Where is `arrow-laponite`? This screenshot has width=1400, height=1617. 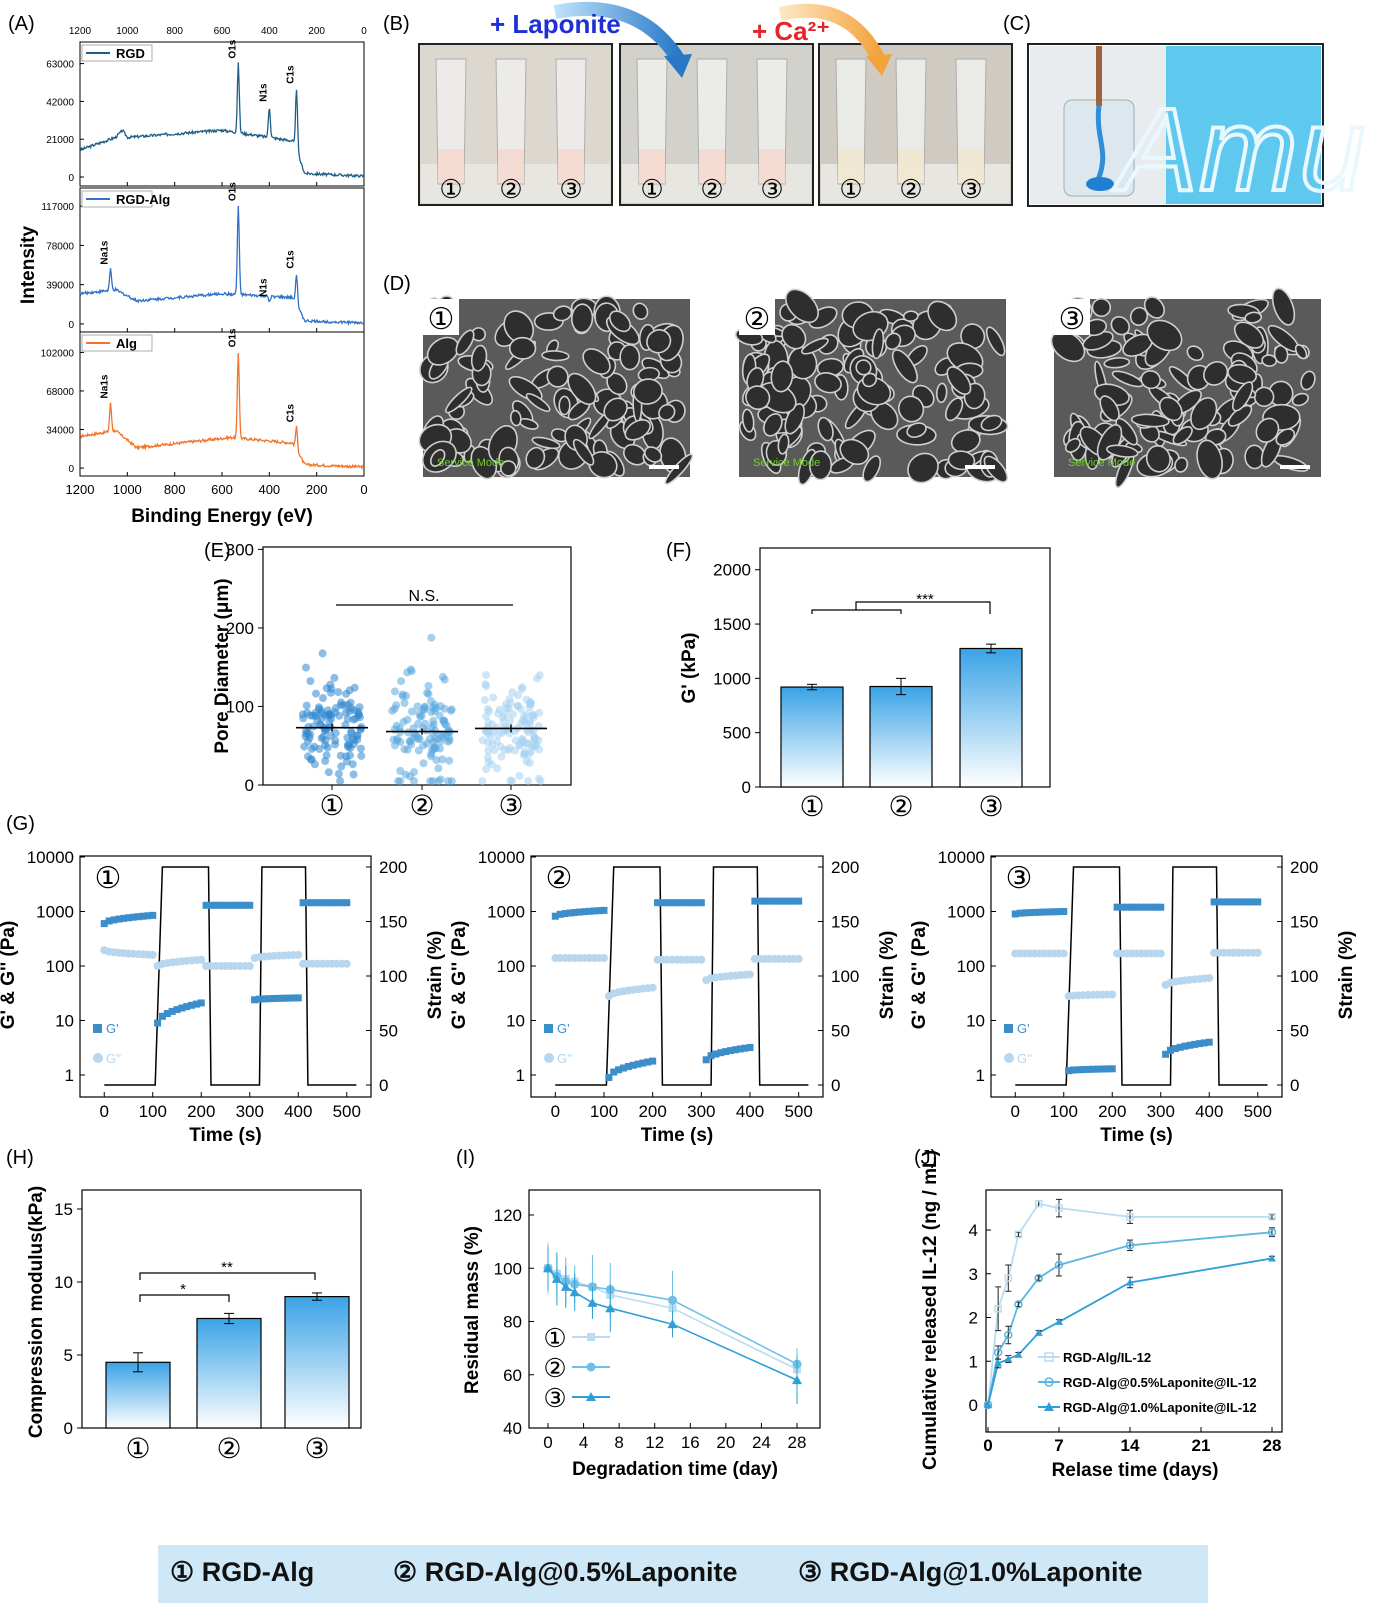 arrow-laponite is located at coordinates (619, 33).